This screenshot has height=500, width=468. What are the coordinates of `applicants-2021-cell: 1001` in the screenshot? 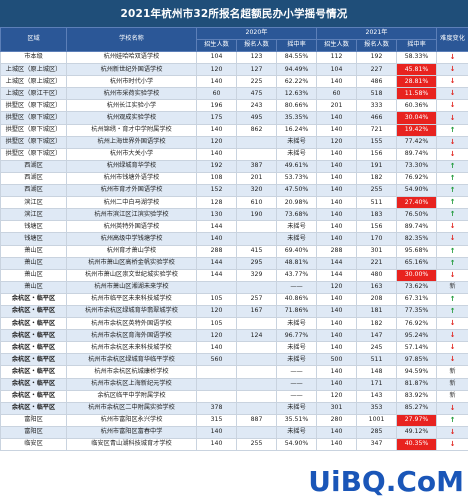 It's located at (377, 420).